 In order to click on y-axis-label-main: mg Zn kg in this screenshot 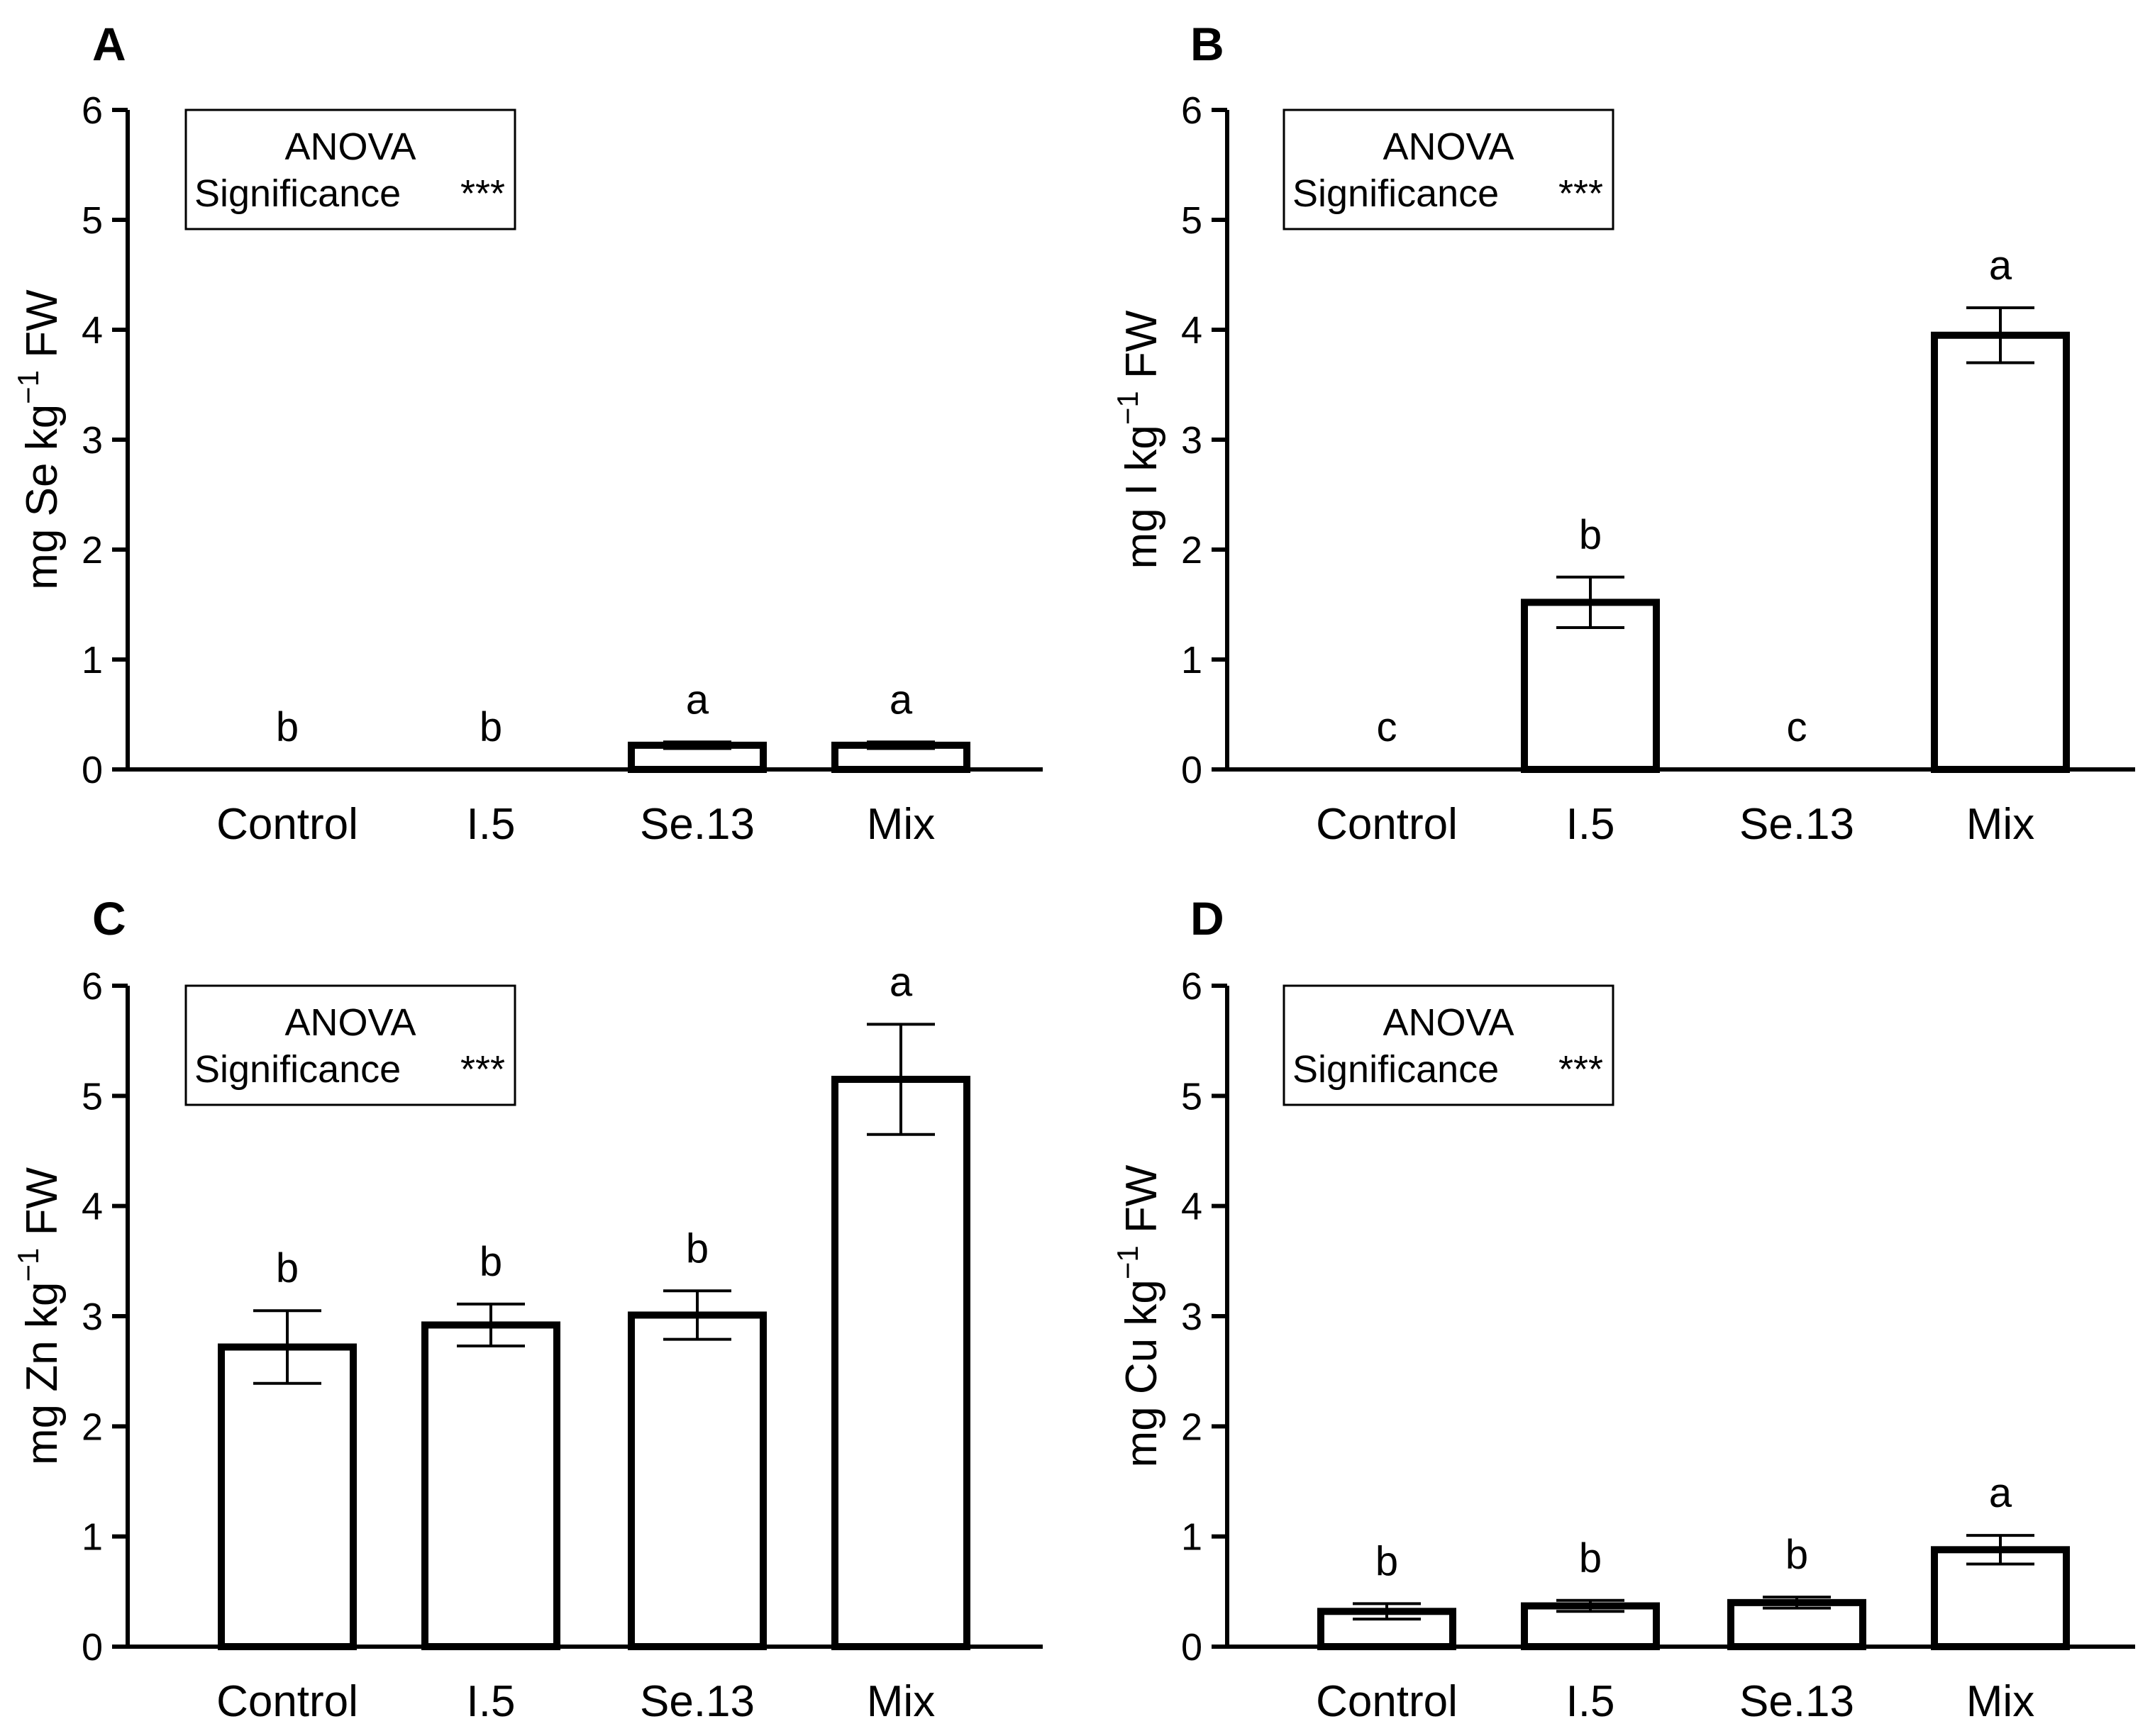, I will do `click(42, 1373)`.